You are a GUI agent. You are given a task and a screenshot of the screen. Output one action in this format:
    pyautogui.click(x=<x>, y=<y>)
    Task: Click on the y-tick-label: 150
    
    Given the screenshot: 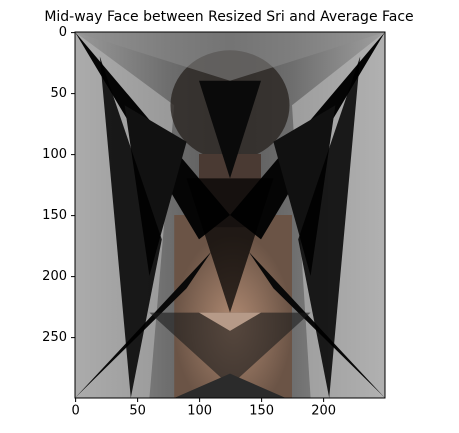 What is the action you would take?
    pyautogui.click(x=54, y=215)
    